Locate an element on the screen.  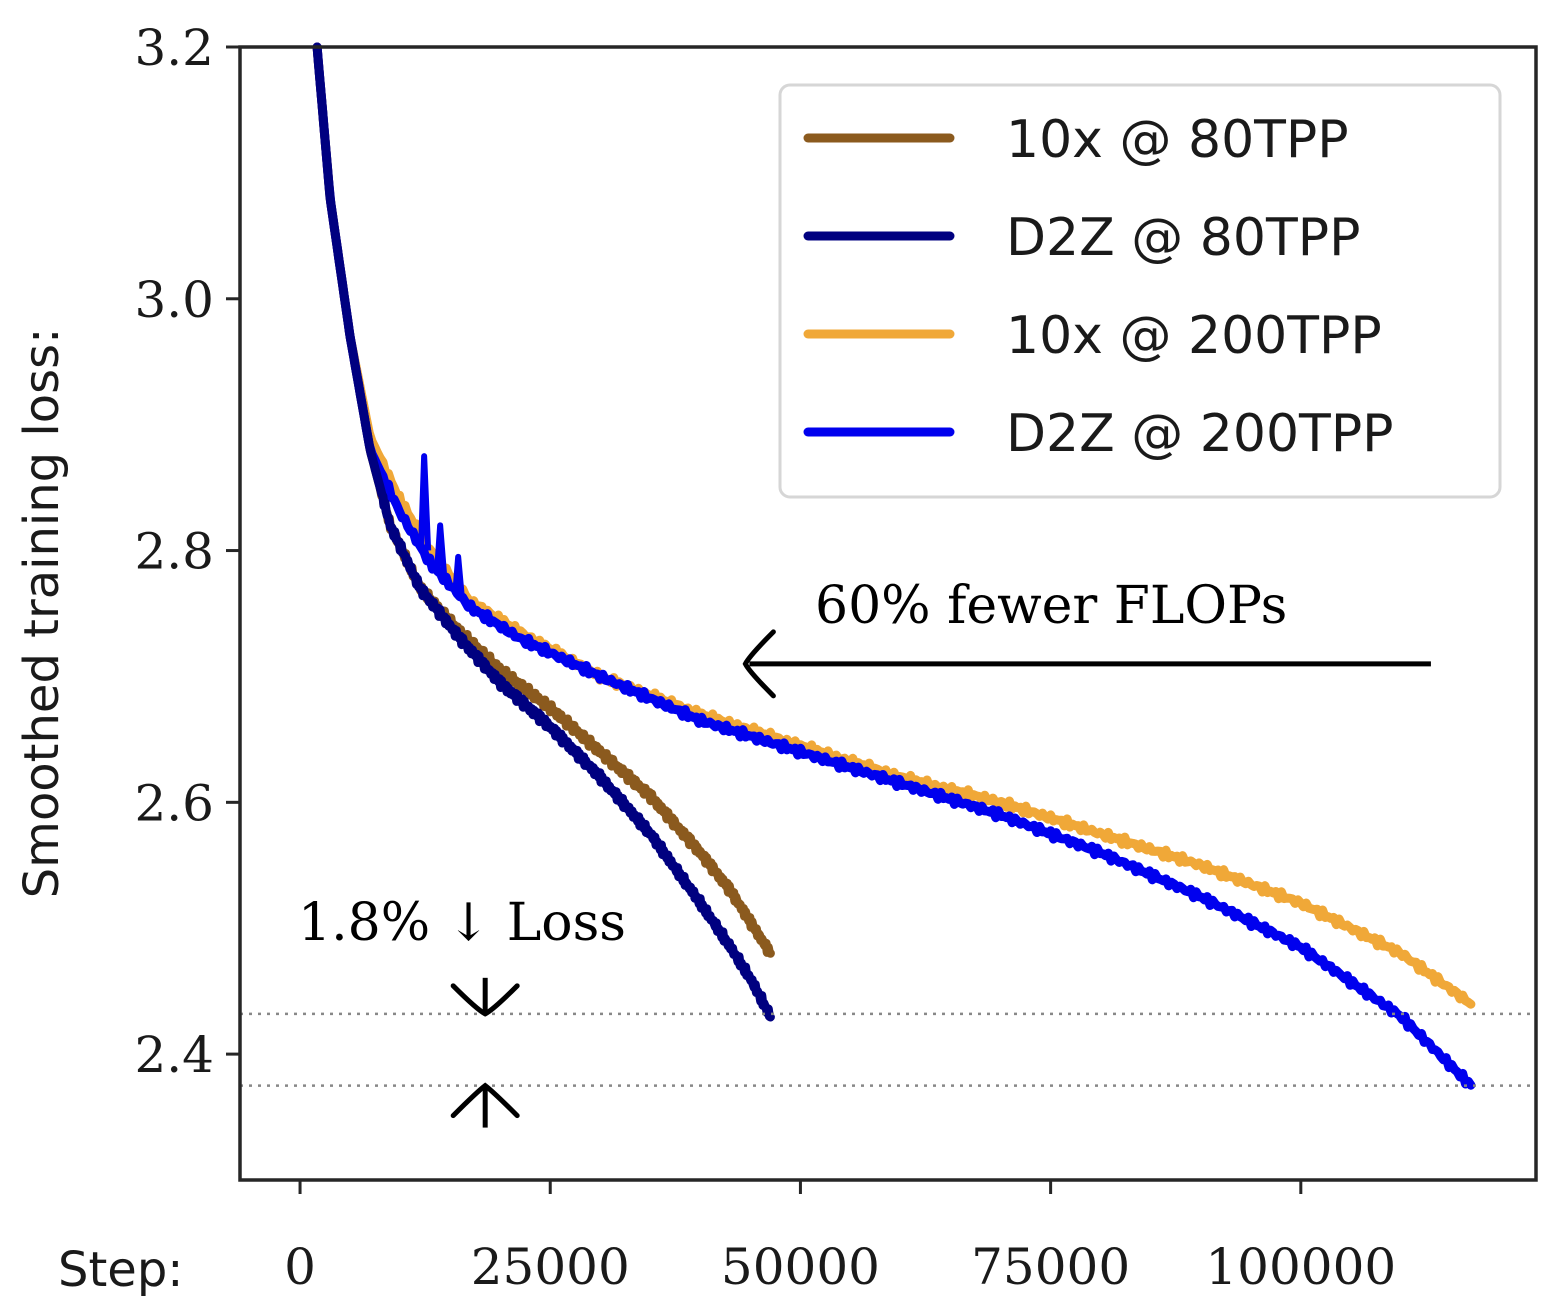
y-tick-label: 2.8 is located at coordinates (174, 552).